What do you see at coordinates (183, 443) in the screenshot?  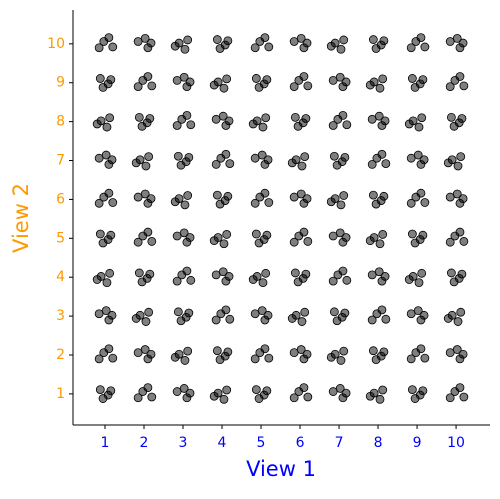 I see `x-tick-label: 3` at bounding box center [183, 443].